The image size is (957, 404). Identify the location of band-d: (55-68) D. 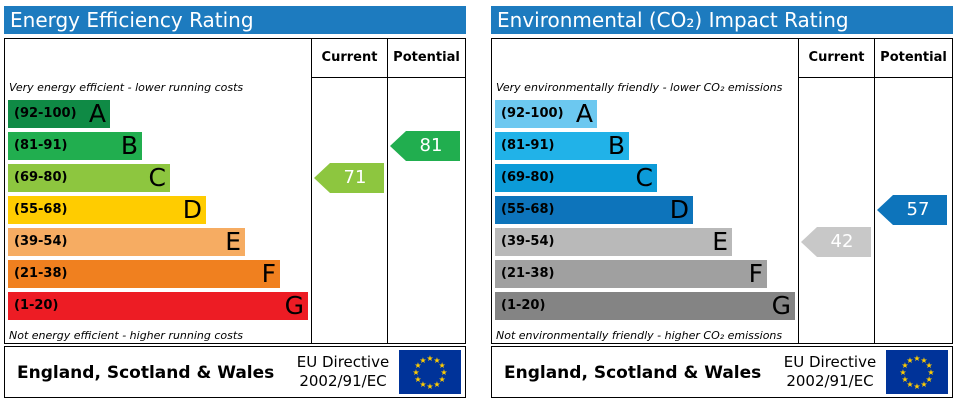
(107, 210).